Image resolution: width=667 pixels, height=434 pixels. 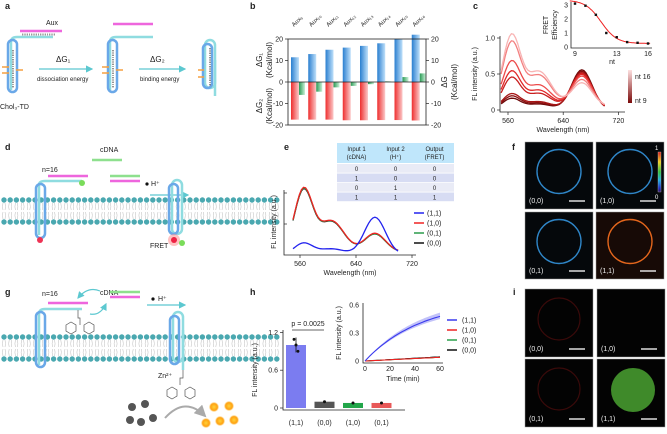 I want to click on category-label: Aux₁₂, so click(x=350, y=20).